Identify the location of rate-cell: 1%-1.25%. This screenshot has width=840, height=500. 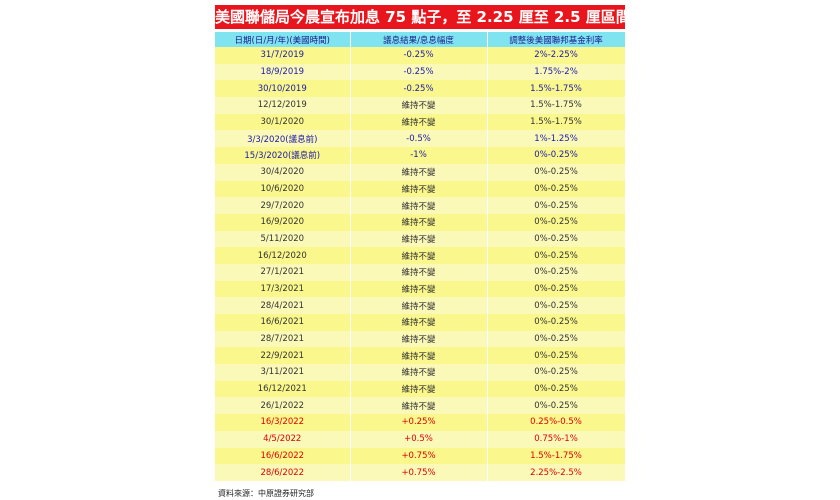
(556, 139).